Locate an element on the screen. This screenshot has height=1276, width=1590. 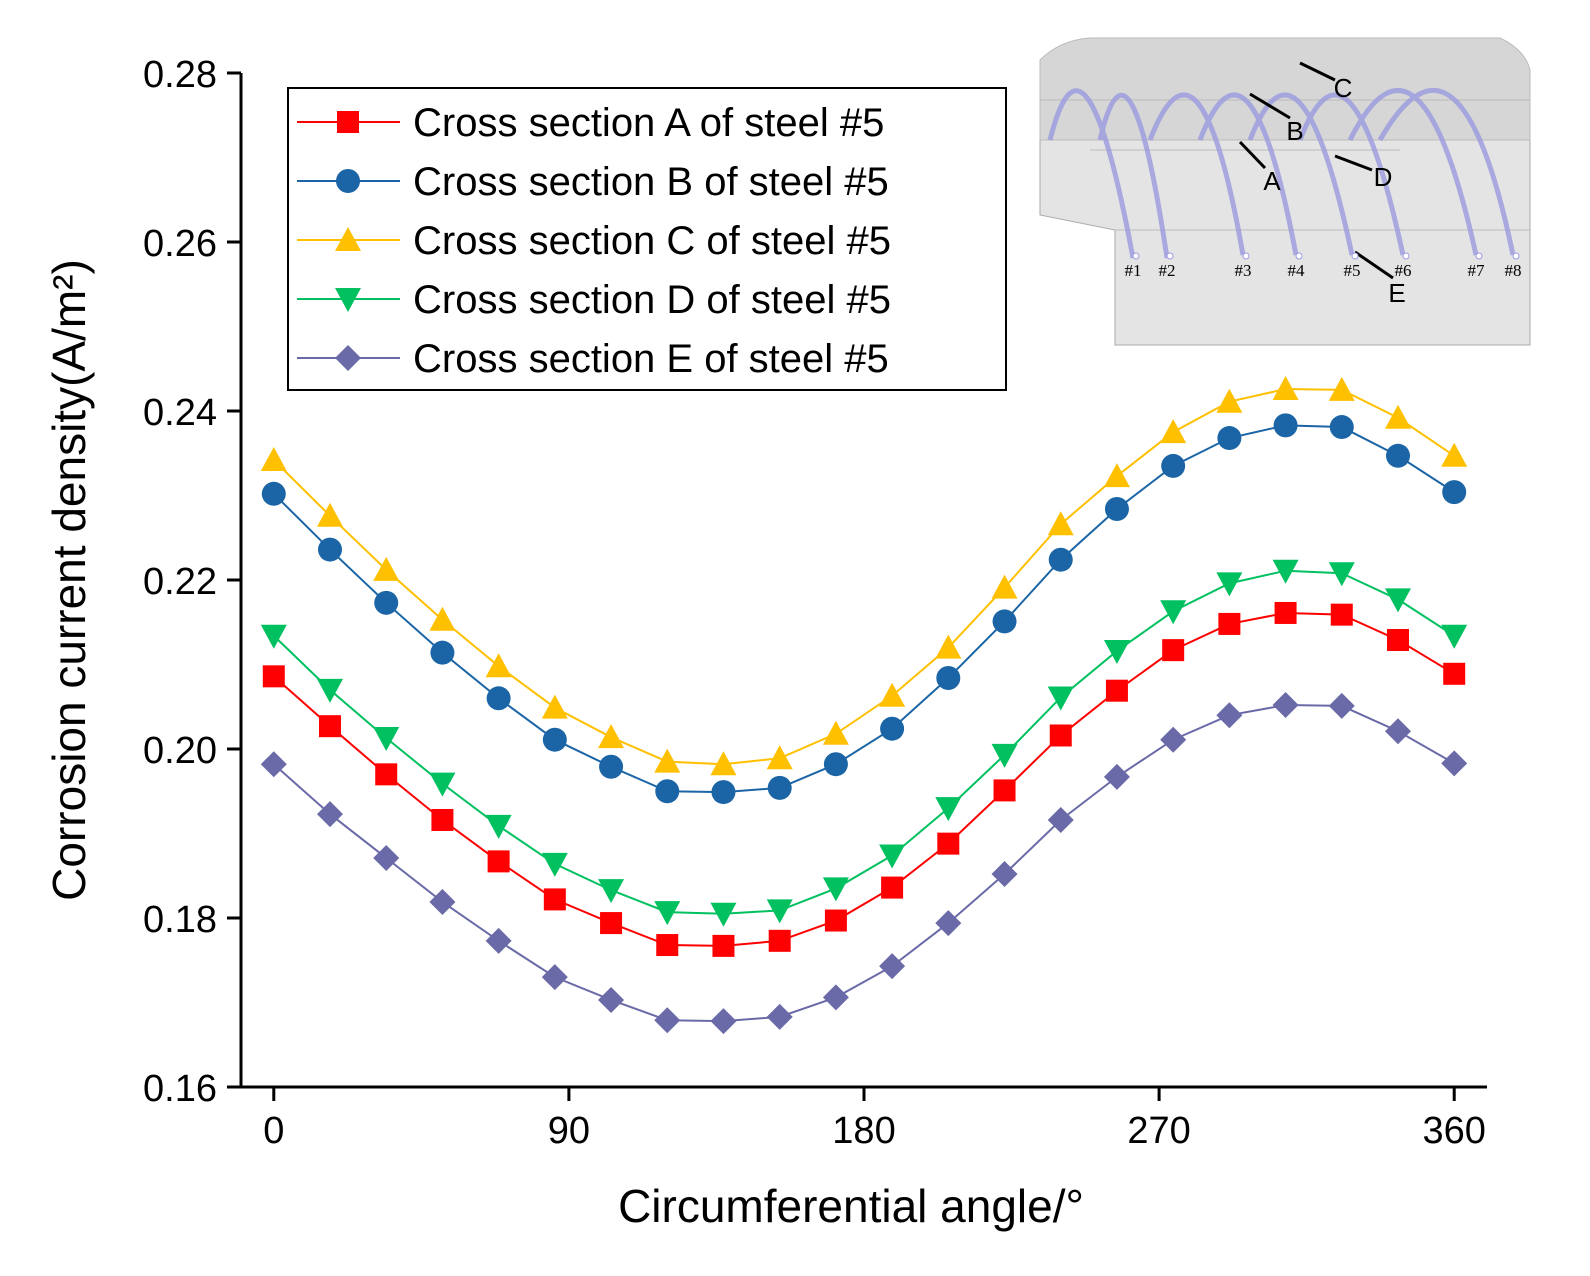
legend-label: Cross section A of steel #5 is located at coordinates (648, 123).